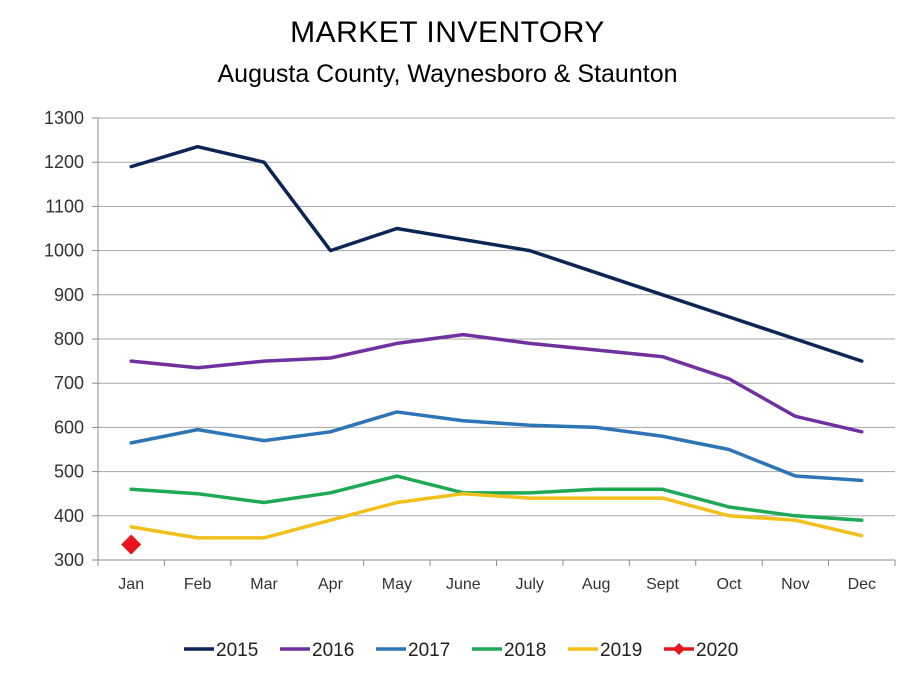 This screenshot has height=690, width=920. What do you see at coordinates (429, 650) in the screenshot?
I see `legend-label-2017: 2017` at bounding box center [429, 650].